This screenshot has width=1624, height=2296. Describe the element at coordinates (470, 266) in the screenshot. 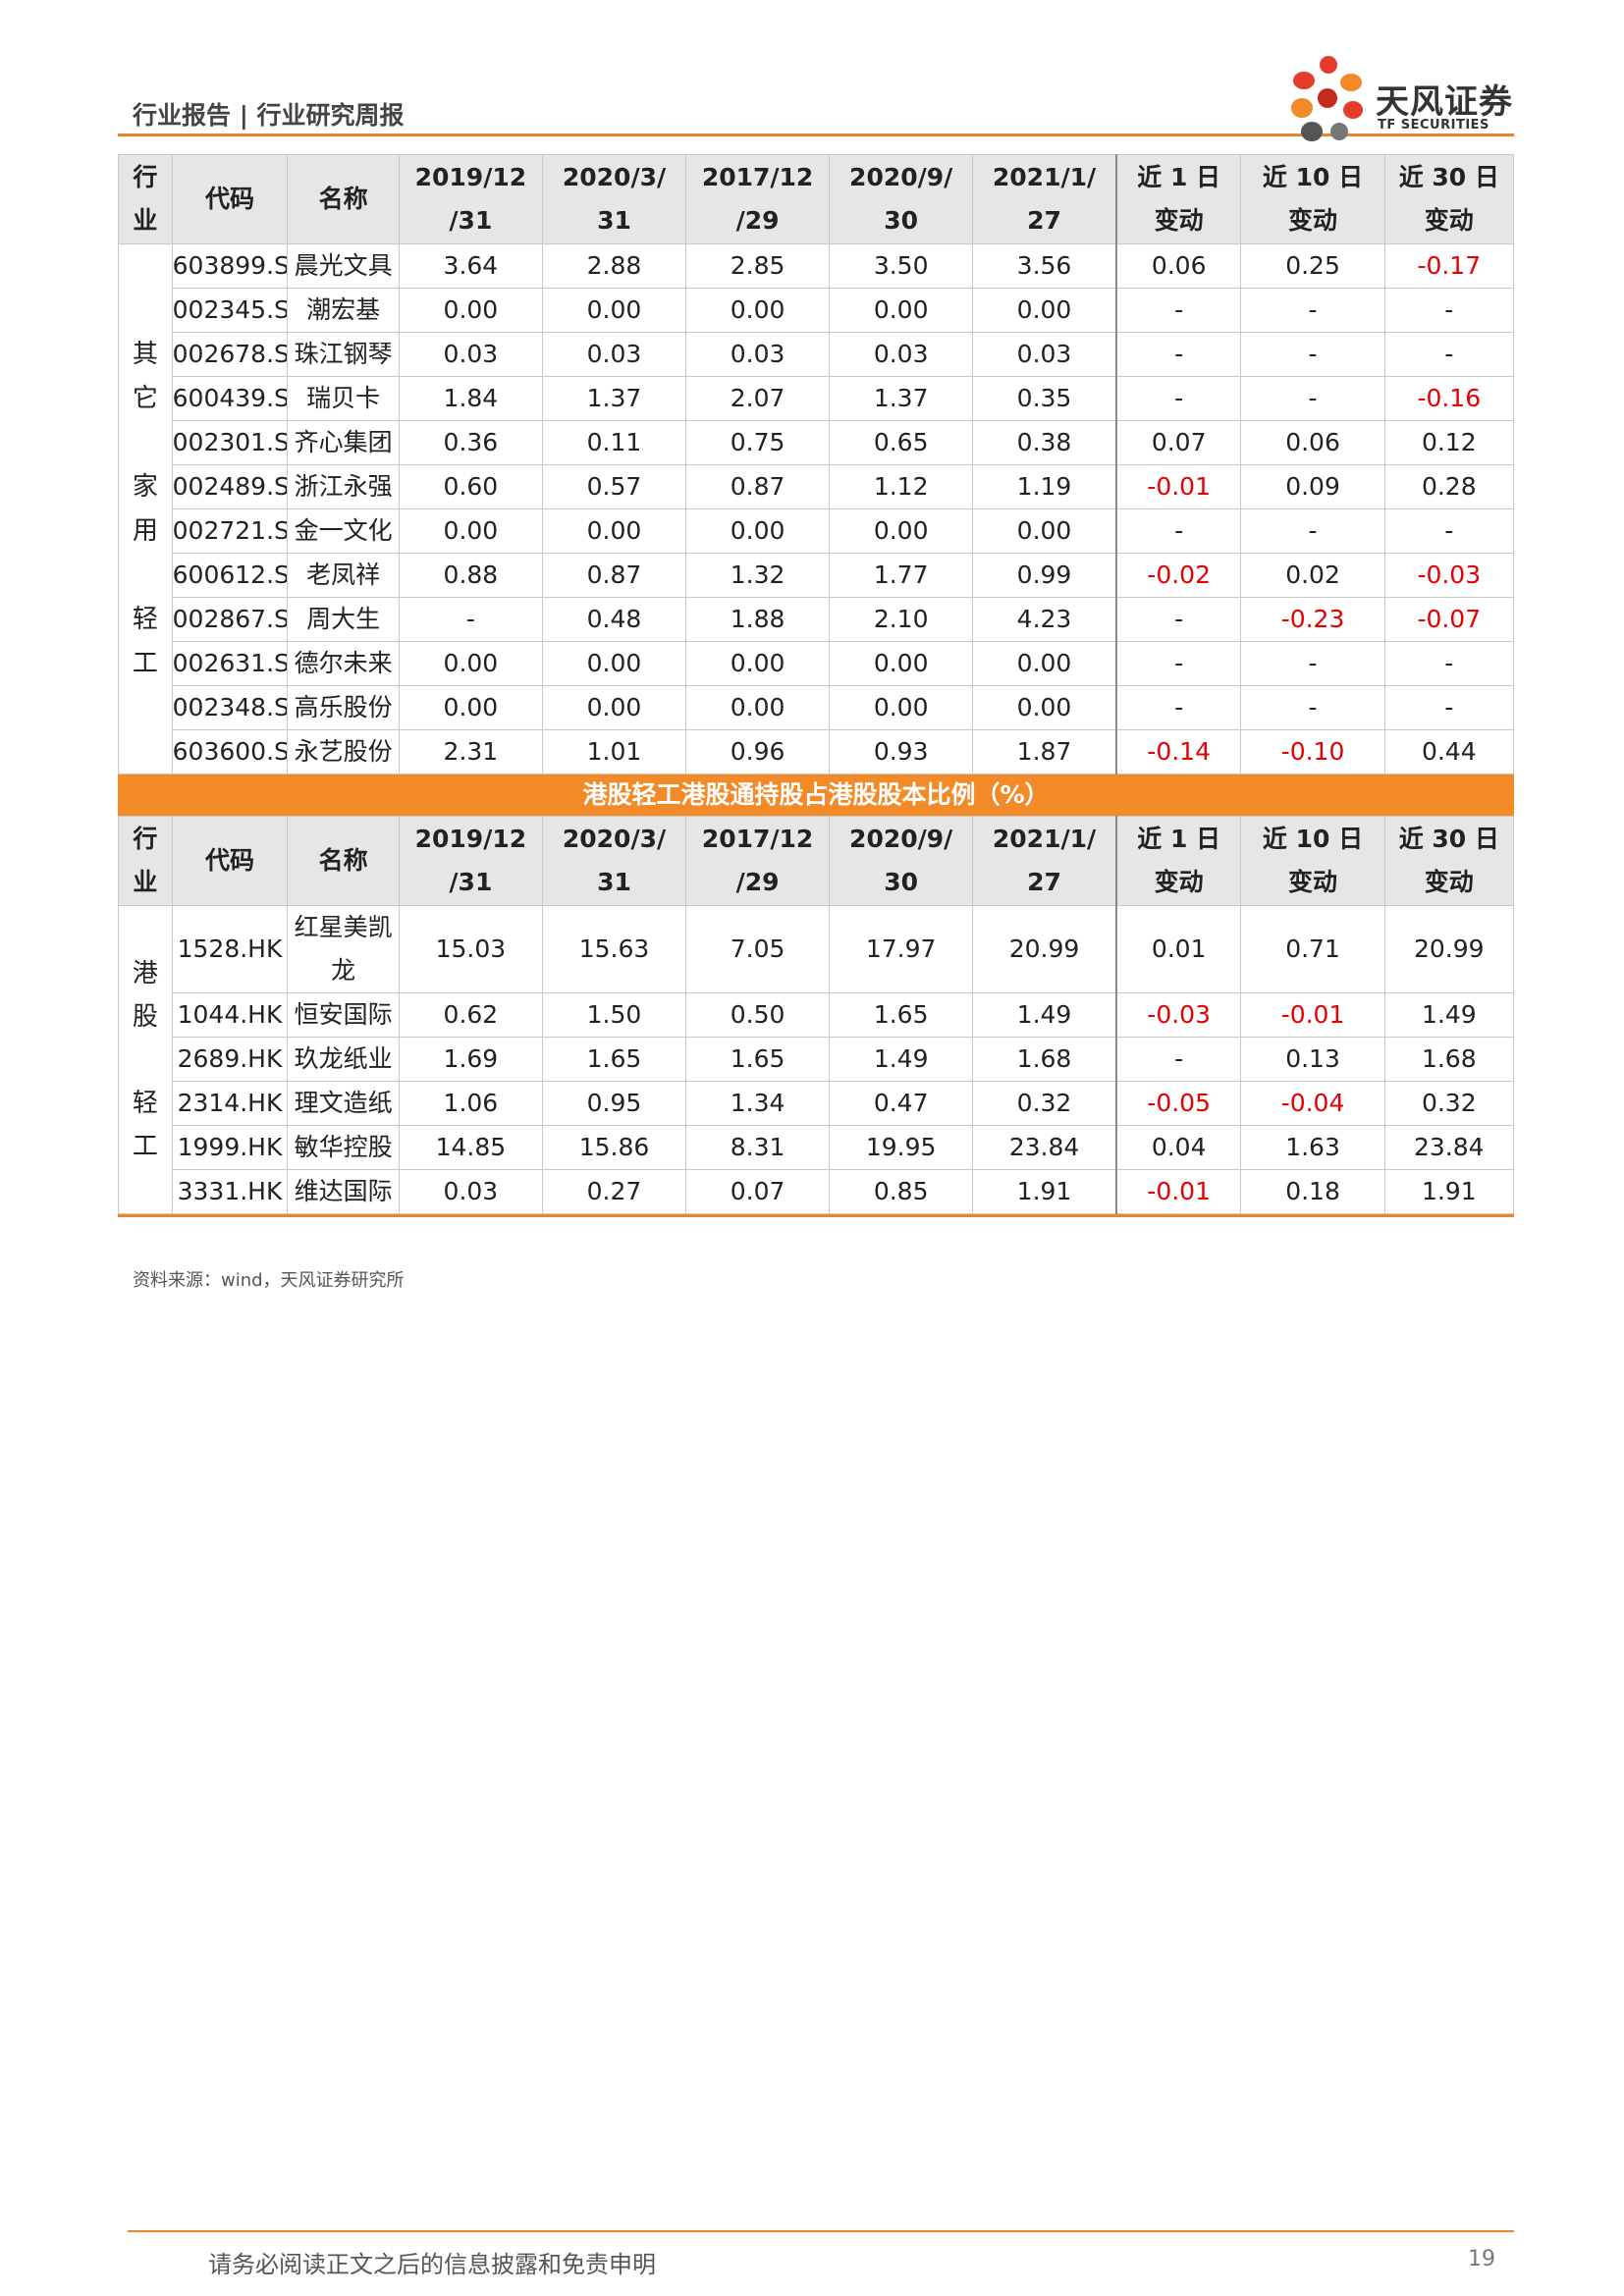

I see `value-cell: 3.64` at that location.